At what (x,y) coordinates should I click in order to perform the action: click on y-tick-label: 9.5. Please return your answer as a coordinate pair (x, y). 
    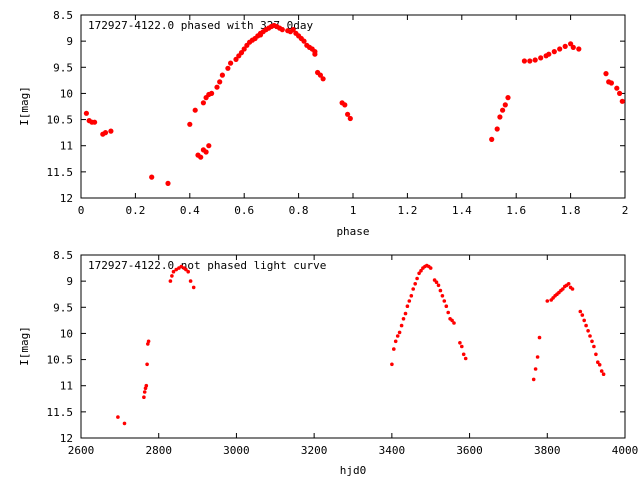
    Looking at the image, I should click on (63, 307).